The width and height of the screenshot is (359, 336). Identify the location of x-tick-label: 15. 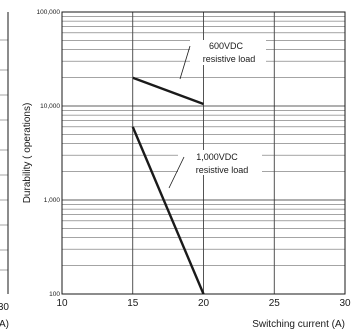
(133, 303).